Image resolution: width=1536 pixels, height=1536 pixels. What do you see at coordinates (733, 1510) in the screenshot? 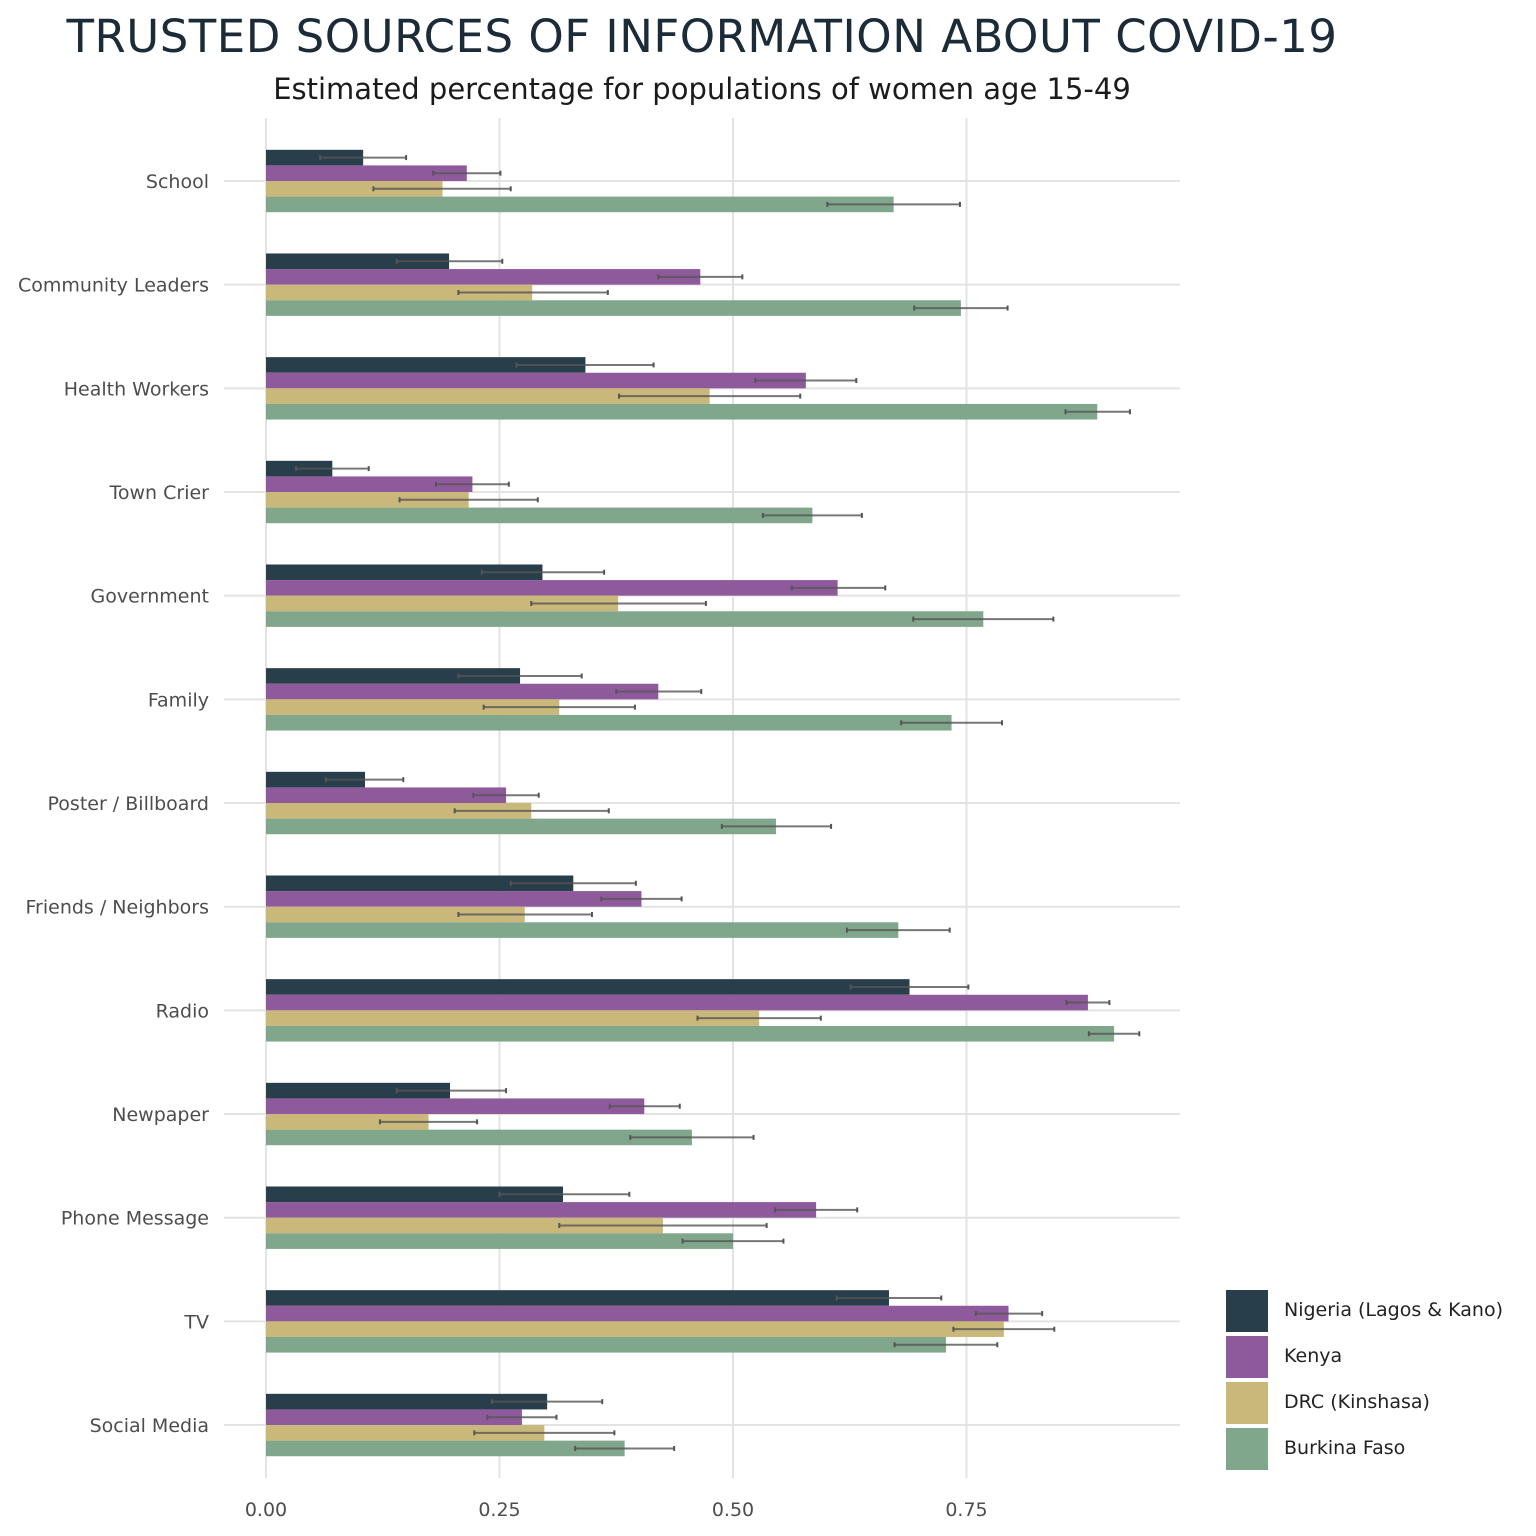
I see `x-tick-label: 0.50` at bounding box center [733, 1510].